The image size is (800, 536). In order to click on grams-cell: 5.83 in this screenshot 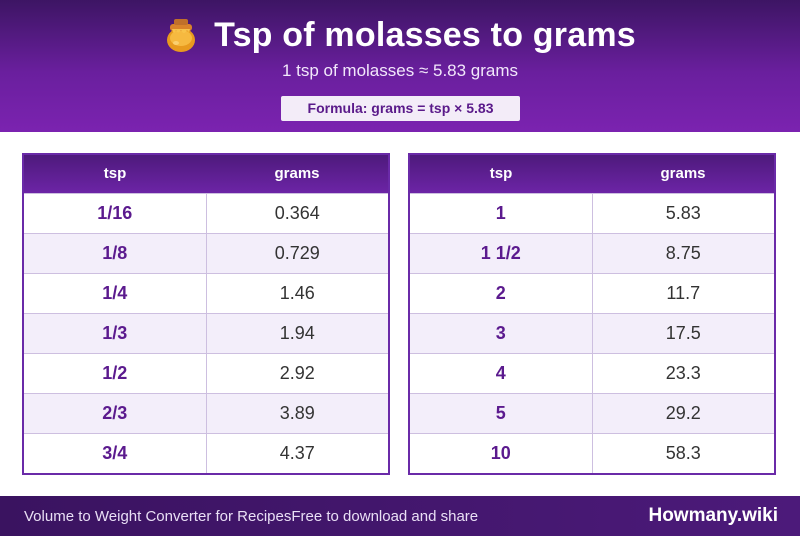, I will do `click(683, 212)`.